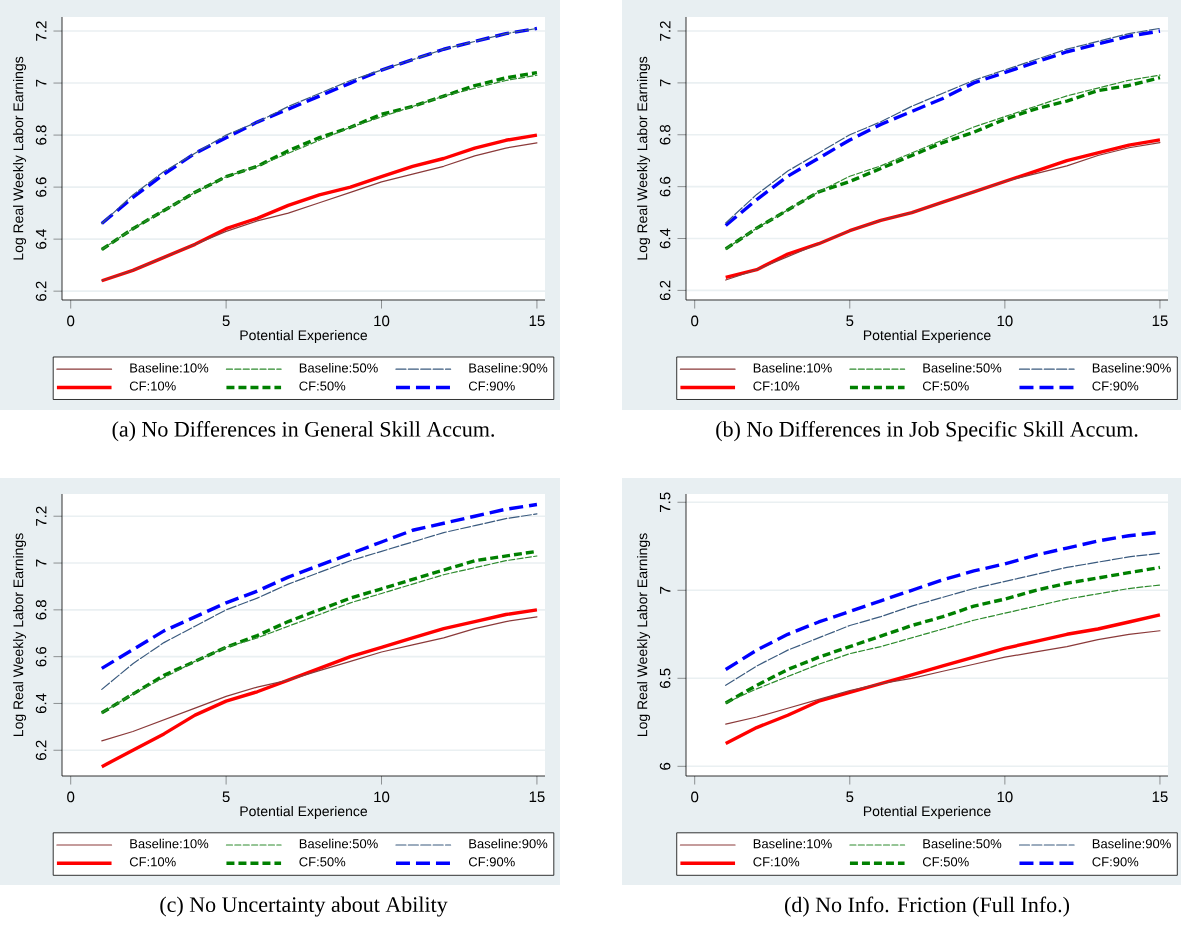 The image size is (1181, 938). Describe the element at coordinates (304, 906) in the screenshot. I see `text: (c) No Uncertainty about Ability` at that location.